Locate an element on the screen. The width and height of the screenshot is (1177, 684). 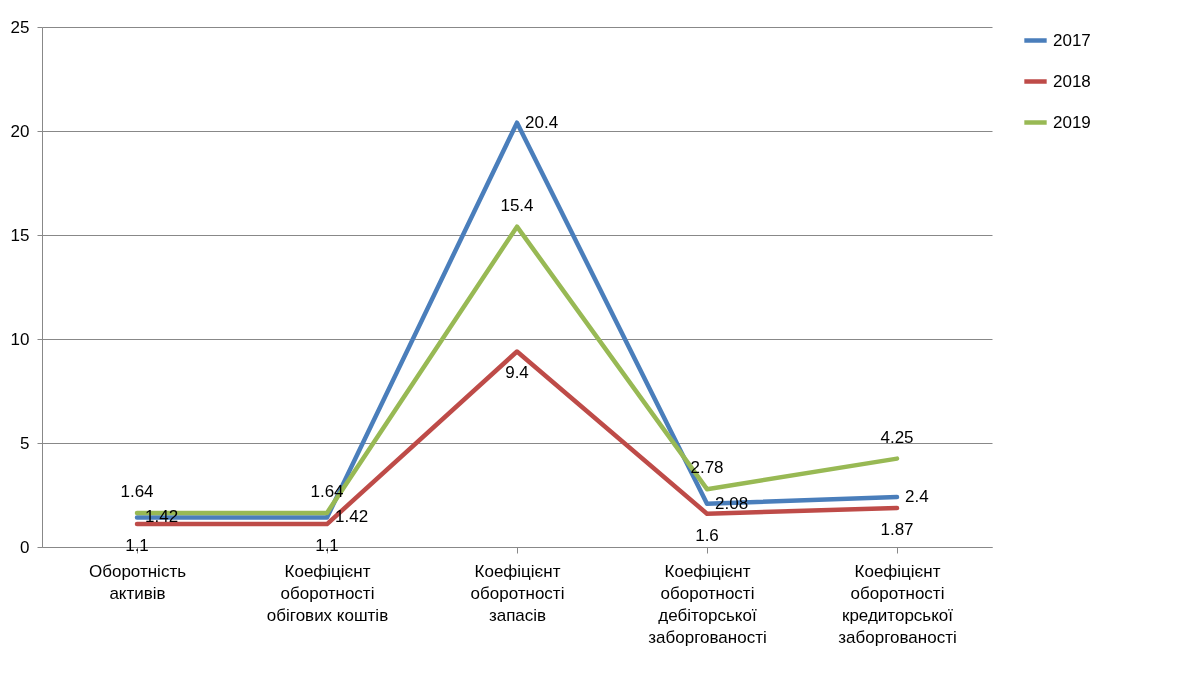
legend-label: 2017 is located at coordinates (1072, 40).